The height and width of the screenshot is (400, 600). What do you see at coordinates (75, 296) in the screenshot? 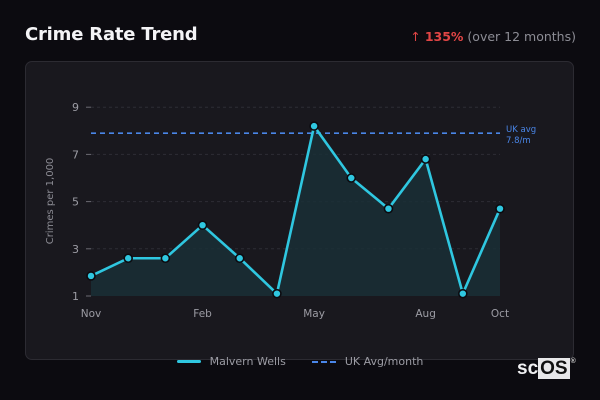
I see `y-tick-label: 1` at bounding box center [75, 296].